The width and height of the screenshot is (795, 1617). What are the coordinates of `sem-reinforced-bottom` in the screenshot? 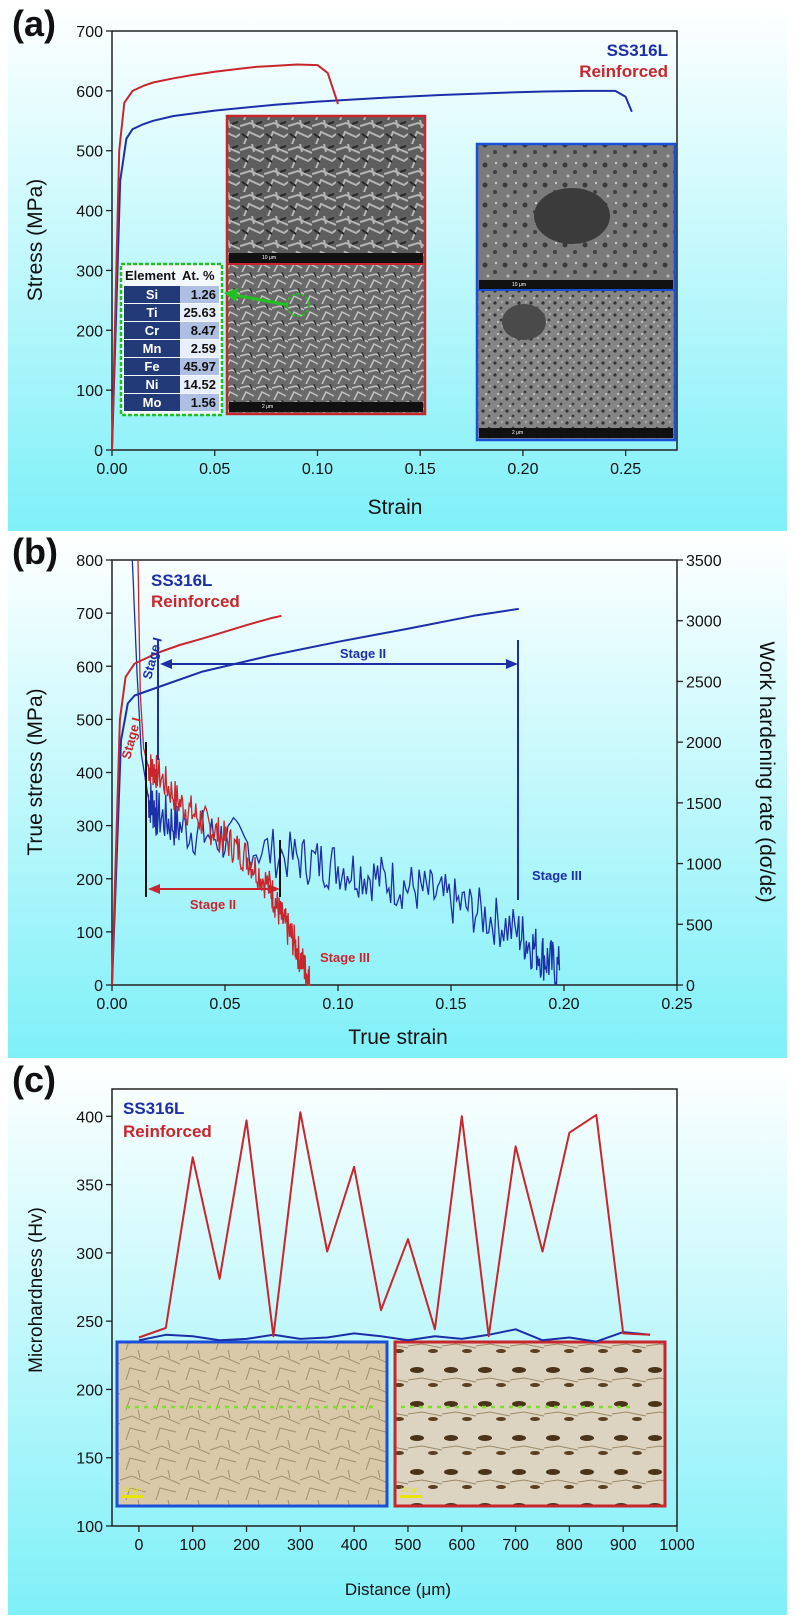 It's located at (326, 339).